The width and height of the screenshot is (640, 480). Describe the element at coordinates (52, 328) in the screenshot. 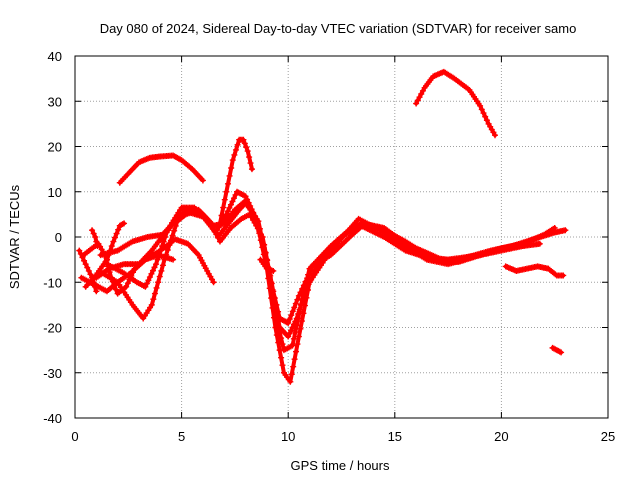

I see `y-tick-label: -20` at that location.